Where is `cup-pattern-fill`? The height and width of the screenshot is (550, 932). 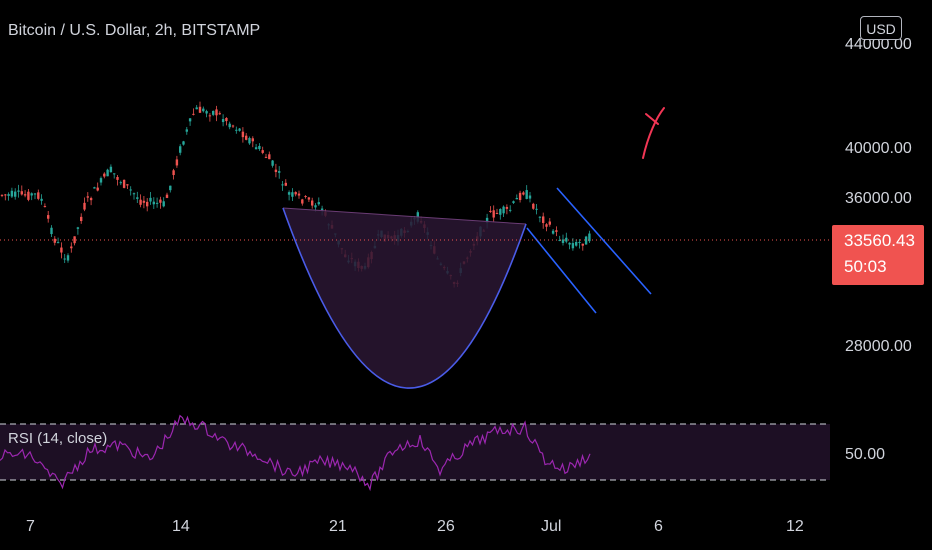 cup-pattern-fill is located at coordinates (404, 298).